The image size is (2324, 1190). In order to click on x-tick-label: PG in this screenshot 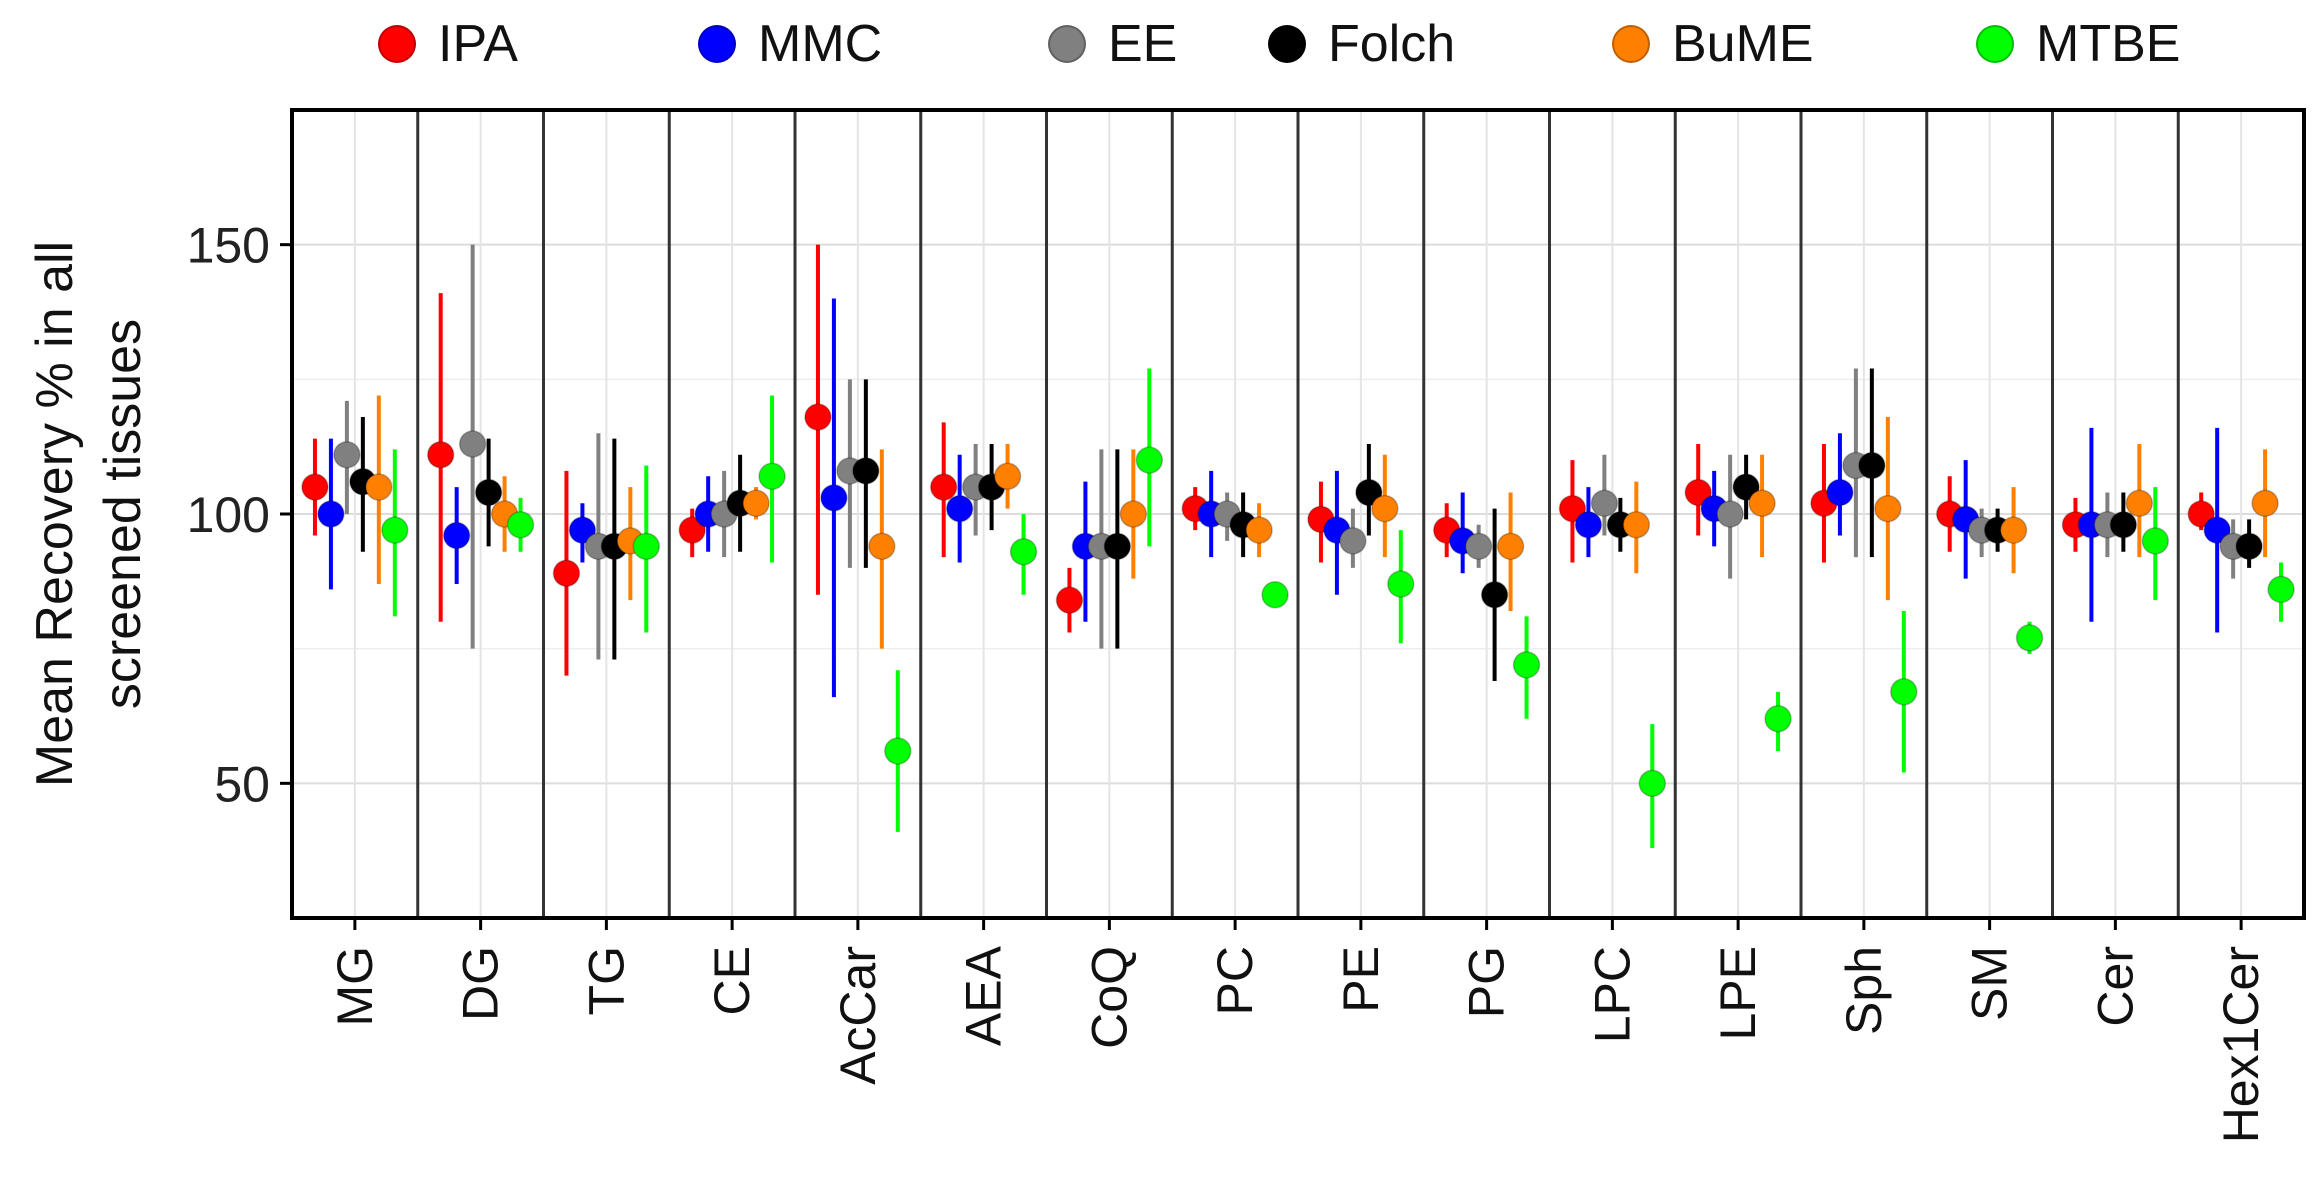, I will do `click(1487, 982)`.